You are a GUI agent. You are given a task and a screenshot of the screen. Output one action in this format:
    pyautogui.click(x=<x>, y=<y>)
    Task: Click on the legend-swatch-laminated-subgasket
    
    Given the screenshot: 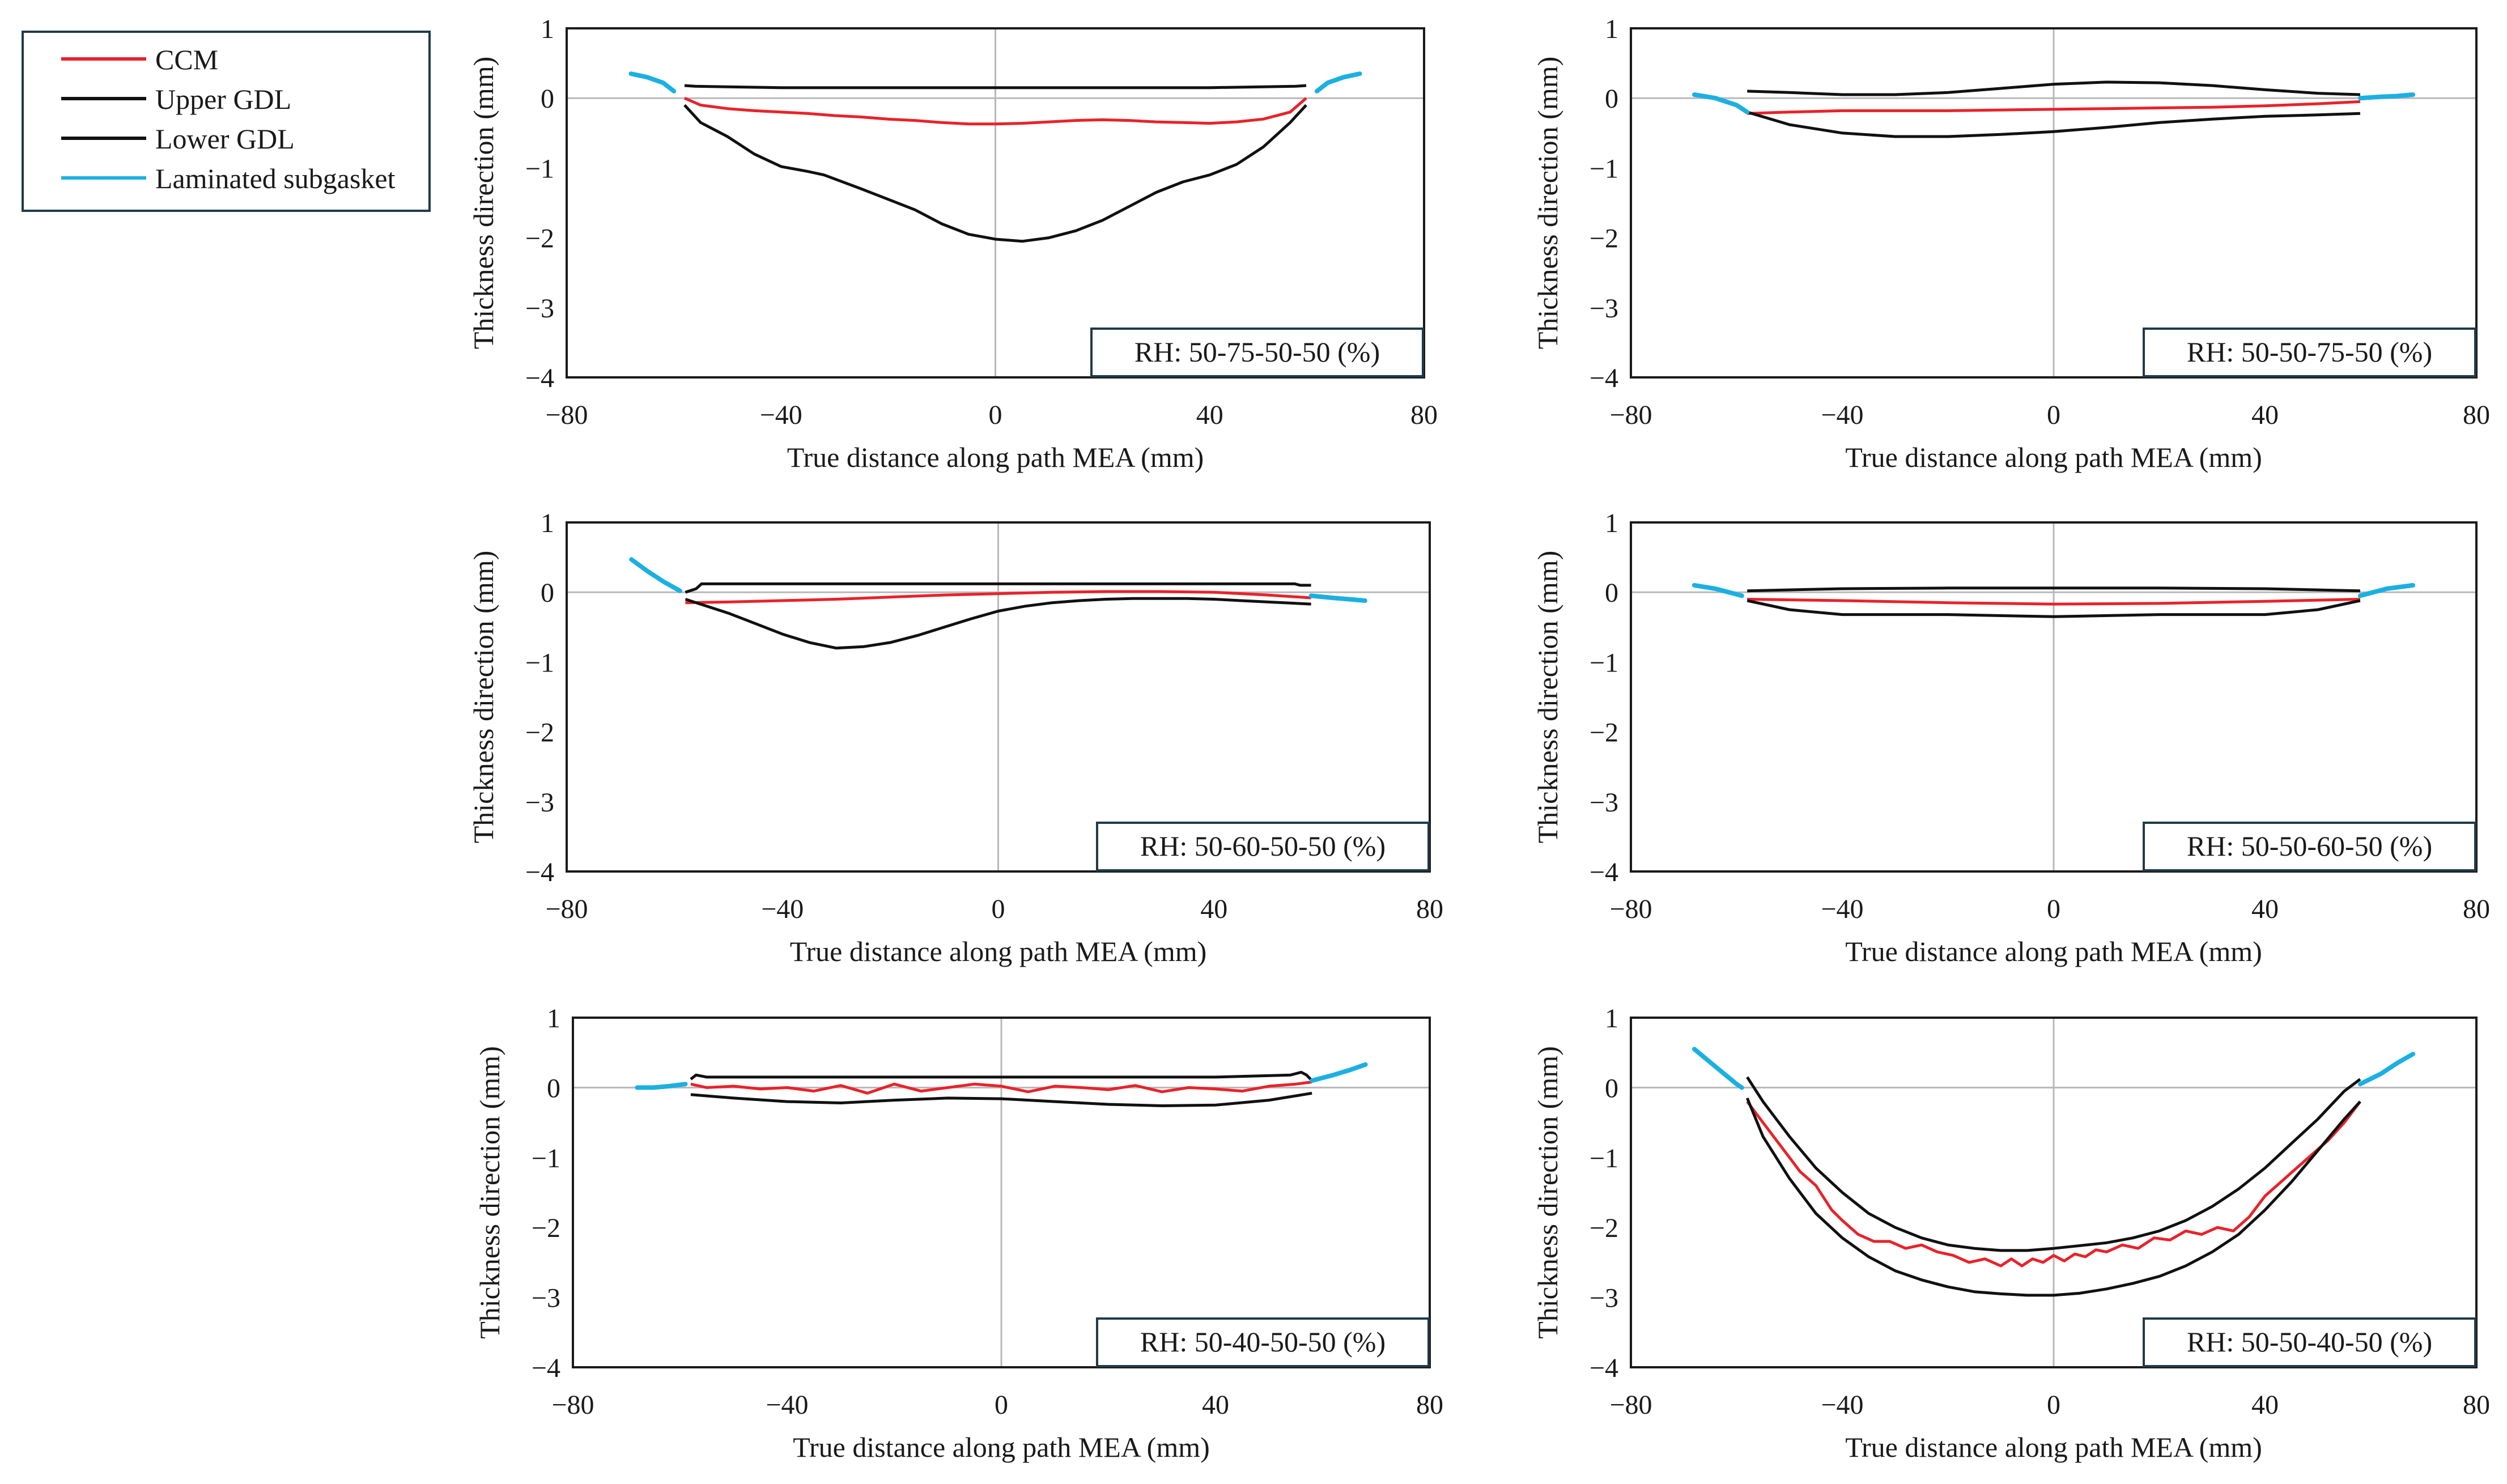 What is the action you would take?
    pyautogui.click(x=104, y=178)
    